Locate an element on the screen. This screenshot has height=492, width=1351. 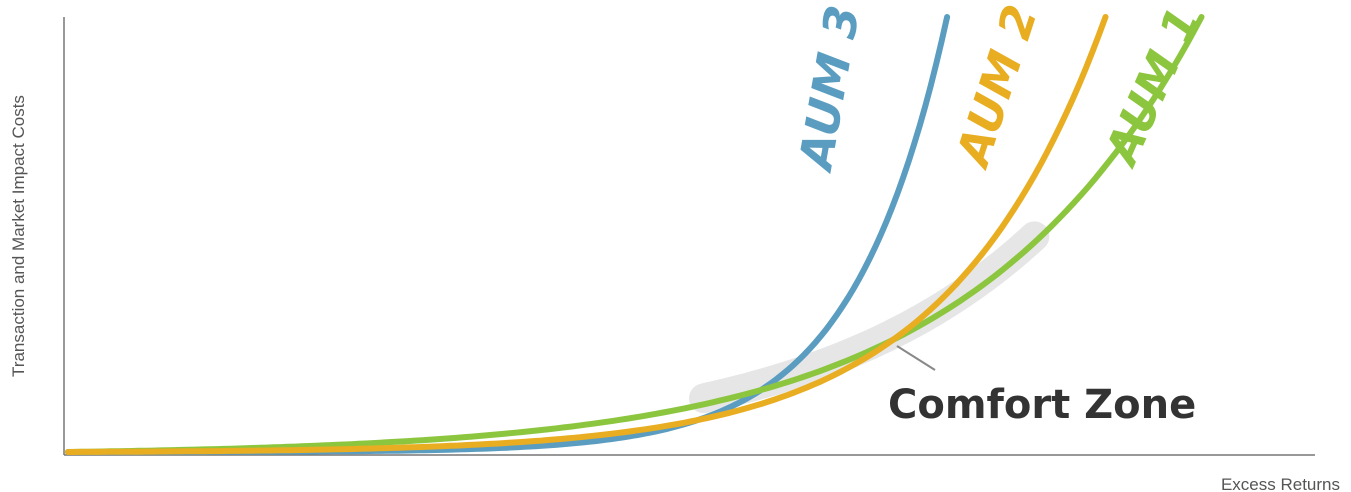
comfort-zone-pointer is located at coordinates (916, 358).